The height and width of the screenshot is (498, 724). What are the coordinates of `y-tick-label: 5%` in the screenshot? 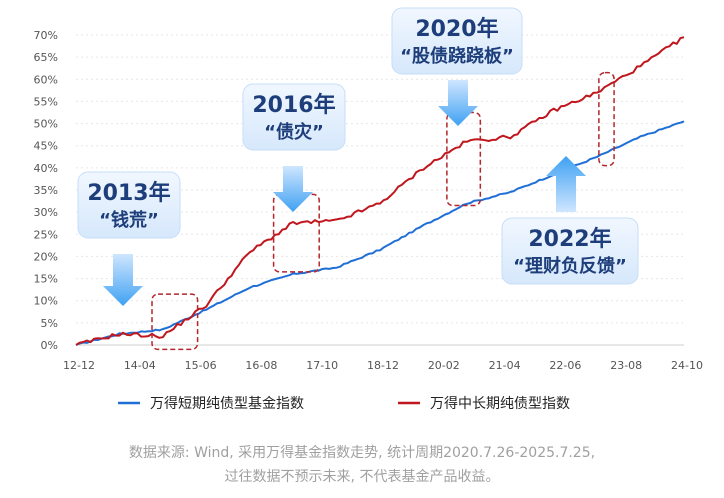 It's located at (49, 323).